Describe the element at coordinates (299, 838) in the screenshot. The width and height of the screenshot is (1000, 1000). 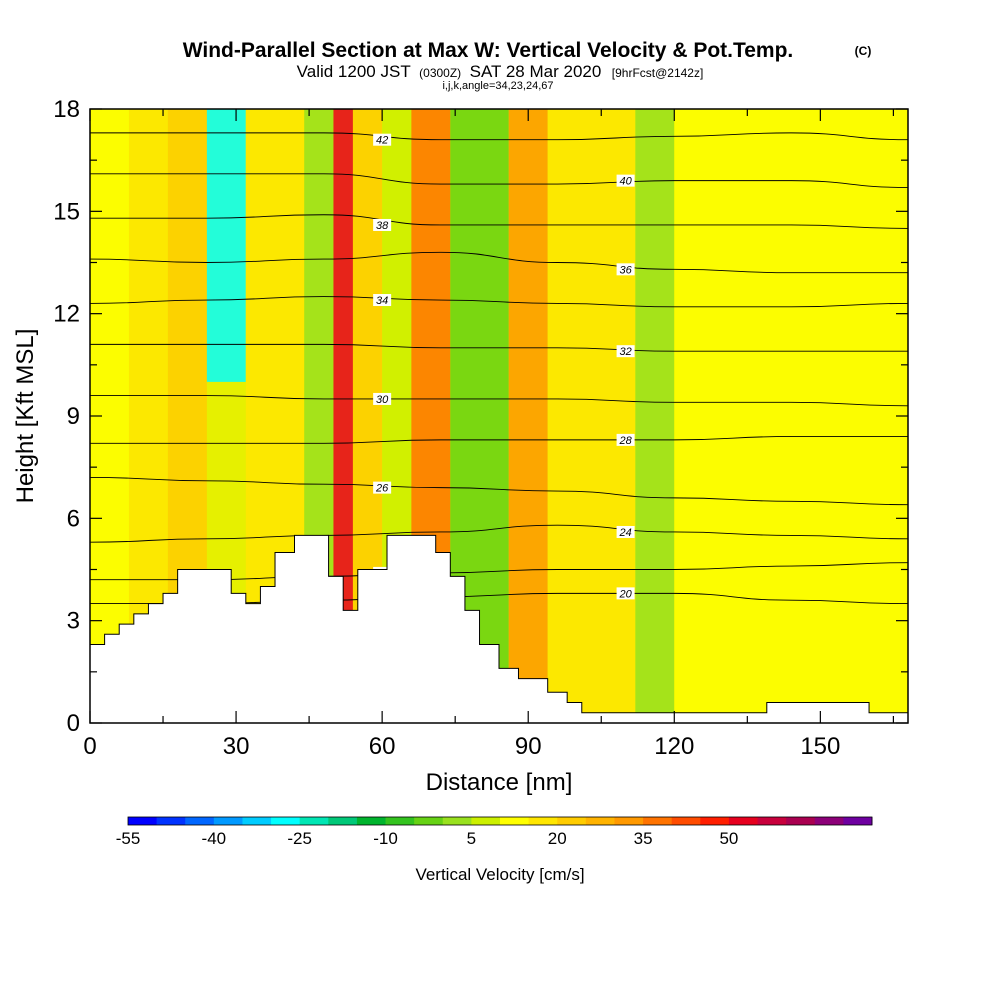
I see `colorbar-tick-label: -25` at that location.